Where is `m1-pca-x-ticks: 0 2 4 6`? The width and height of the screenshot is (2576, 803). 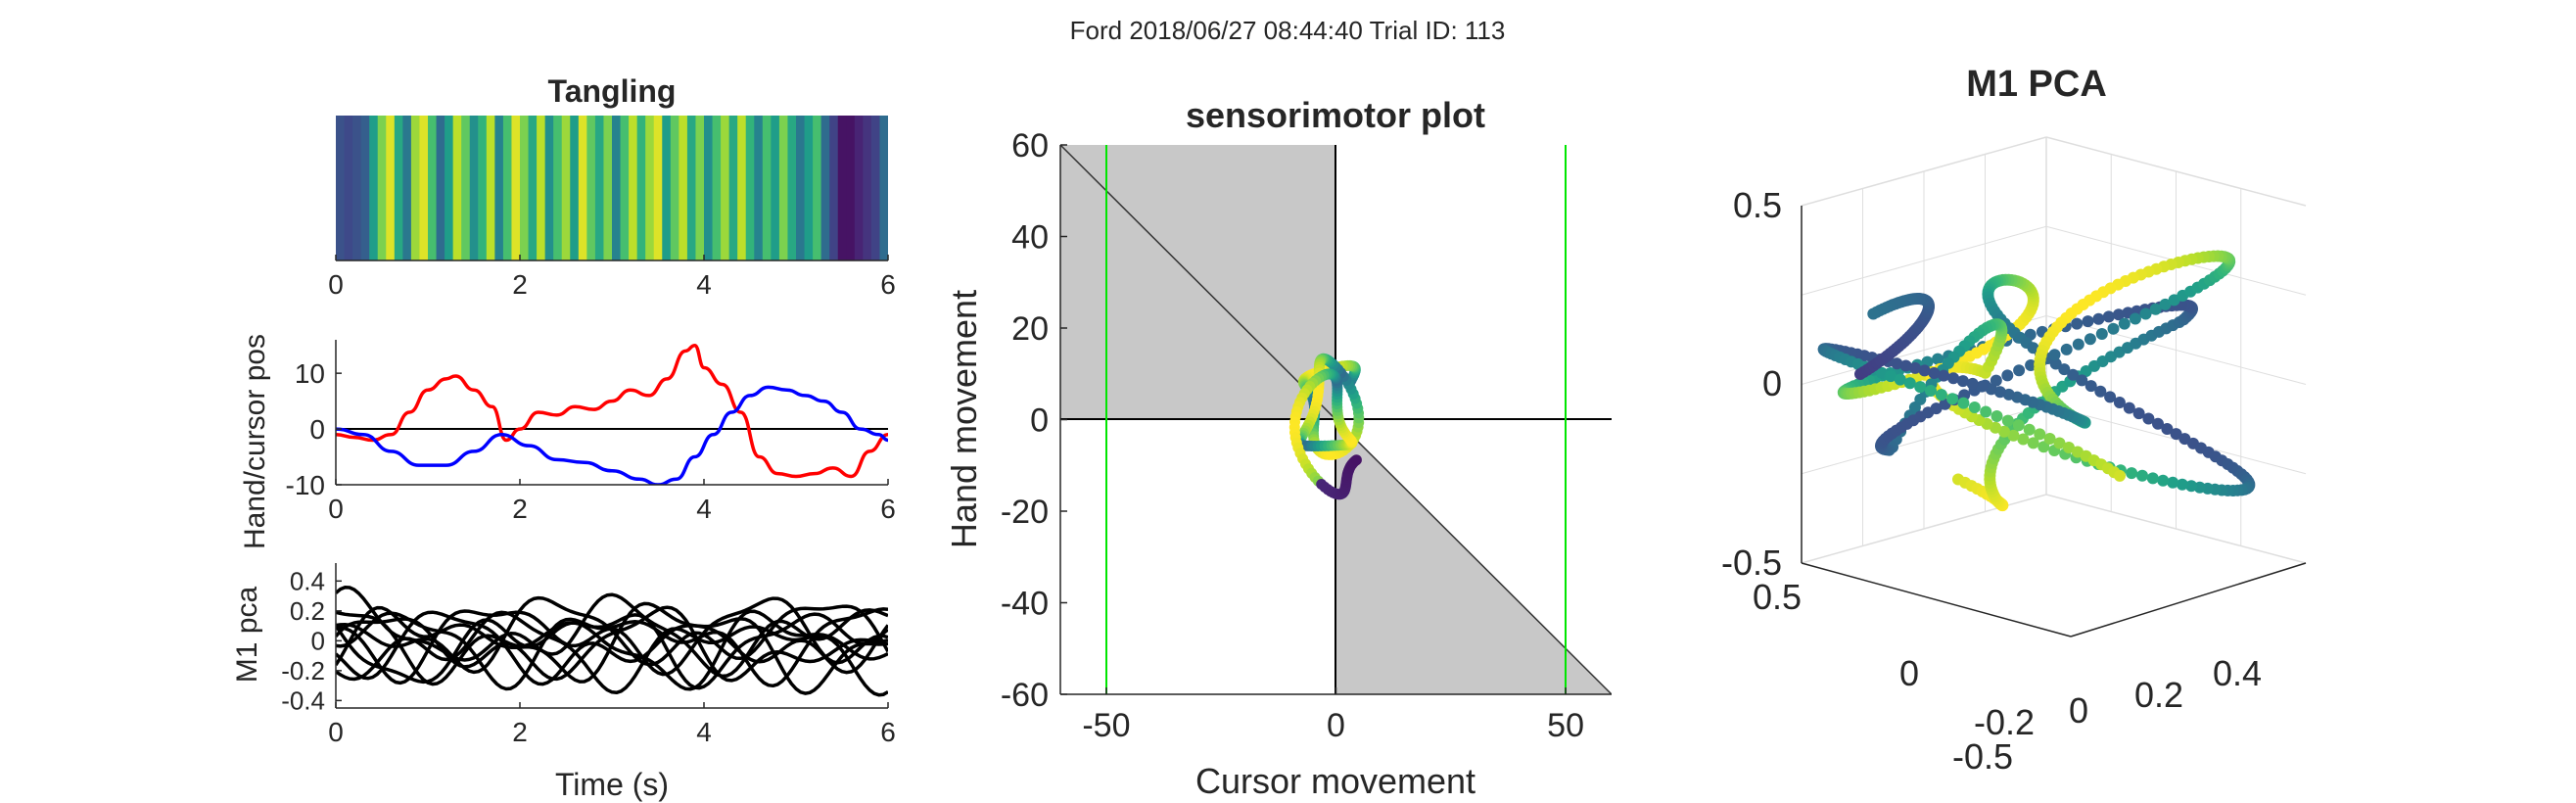
m1-pca-x-ticks: 0 2 4 6 is located at coordinates (612, 724).